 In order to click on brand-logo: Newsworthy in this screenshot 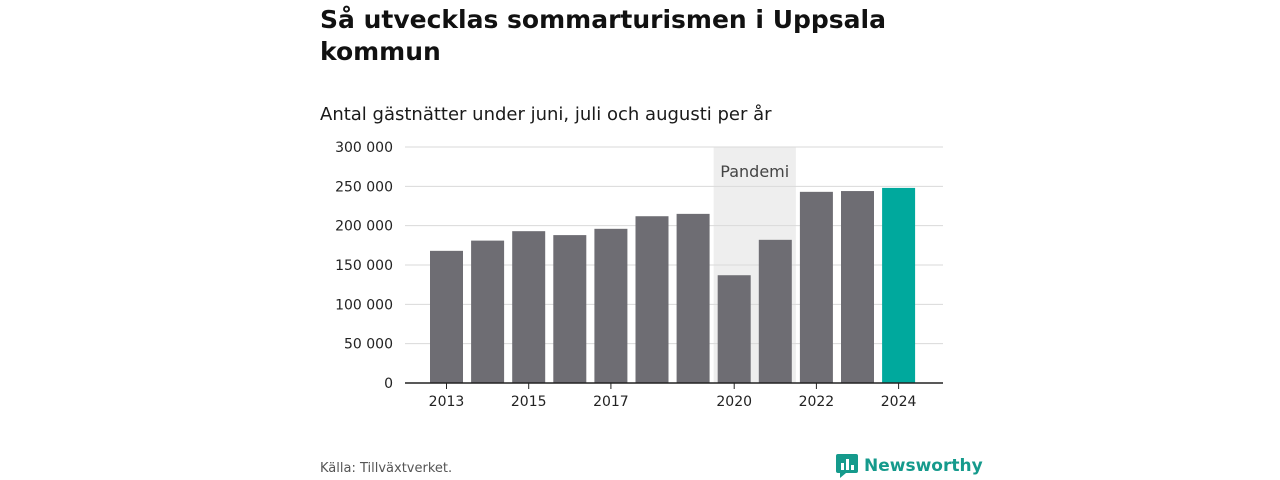, I will do `click(909, 466)`.